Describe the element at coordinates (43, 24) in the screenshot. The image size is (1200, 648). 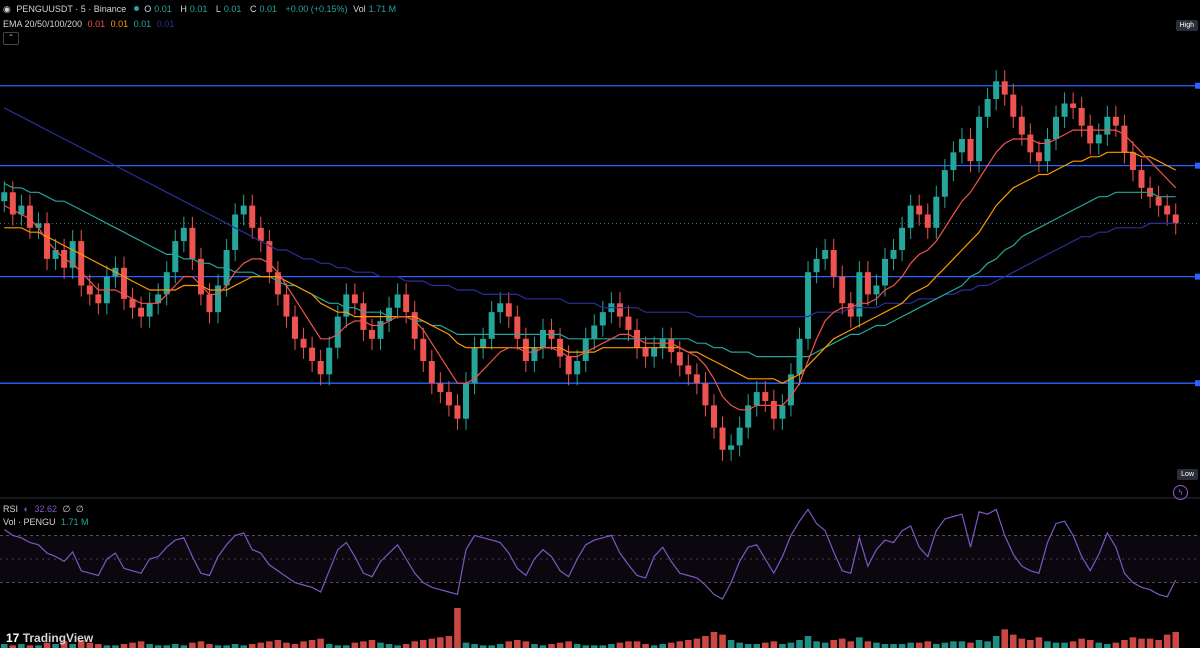
I see `ema-label: EMA 20/50/100/200` at that location.